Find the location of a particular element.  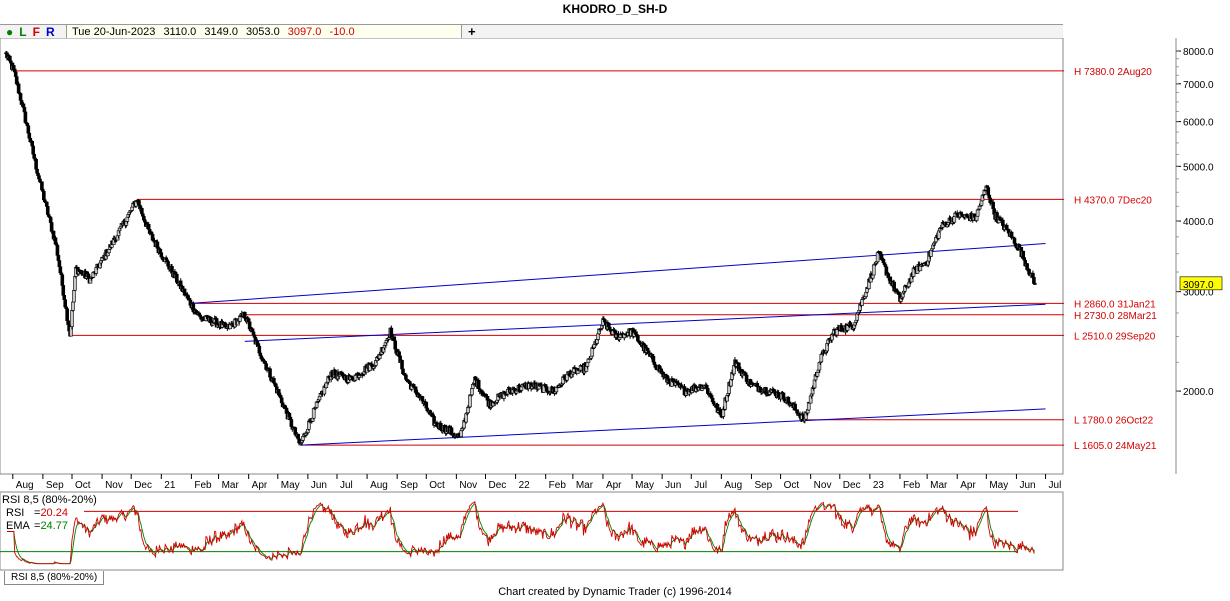

flag-r-button: R is located at coordinates (50, 32).